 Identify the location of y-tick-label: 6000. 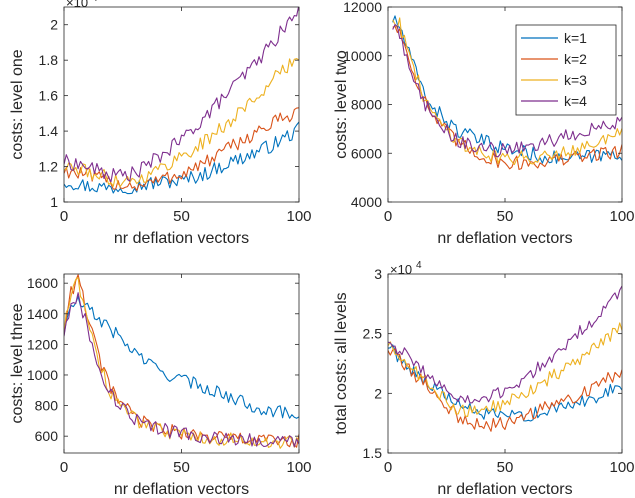
(366, 153).